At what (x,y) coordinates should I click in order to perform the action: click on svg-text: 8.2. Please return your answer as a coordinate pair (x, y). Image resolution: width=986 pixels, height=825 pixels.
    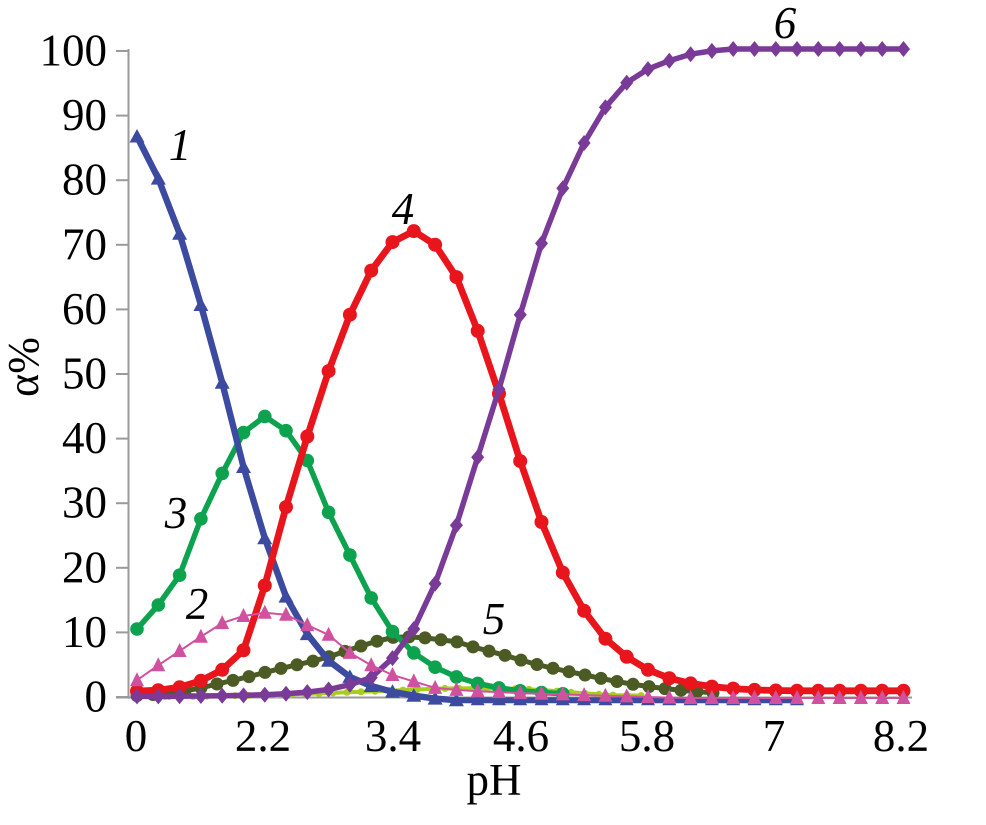
    Looking at the image, I should click on (901, 736).